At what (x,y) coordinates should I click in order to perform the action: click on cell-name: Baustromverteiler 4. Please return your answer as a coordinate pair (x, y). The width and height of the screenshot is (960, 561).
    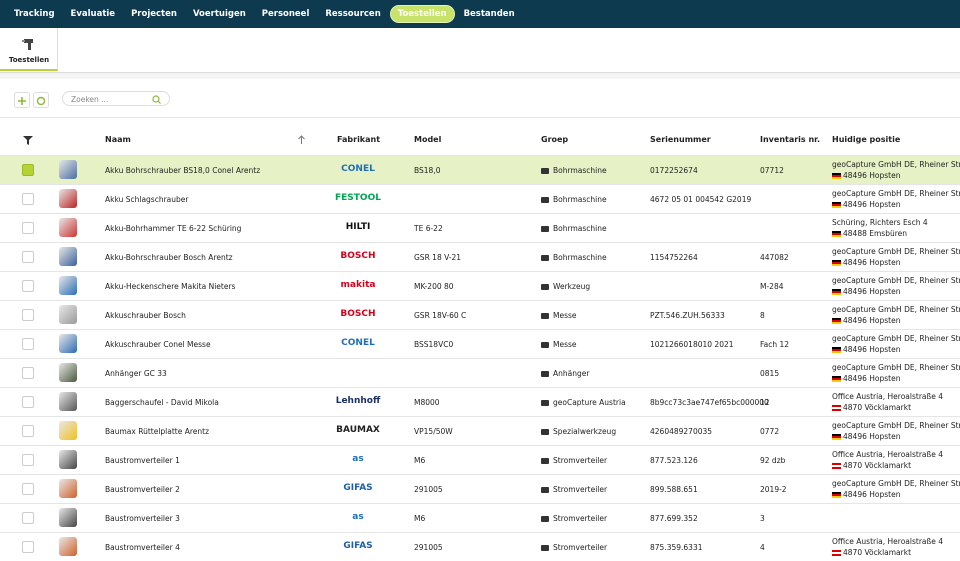
    Looking at the image, I should click on (142, 547).